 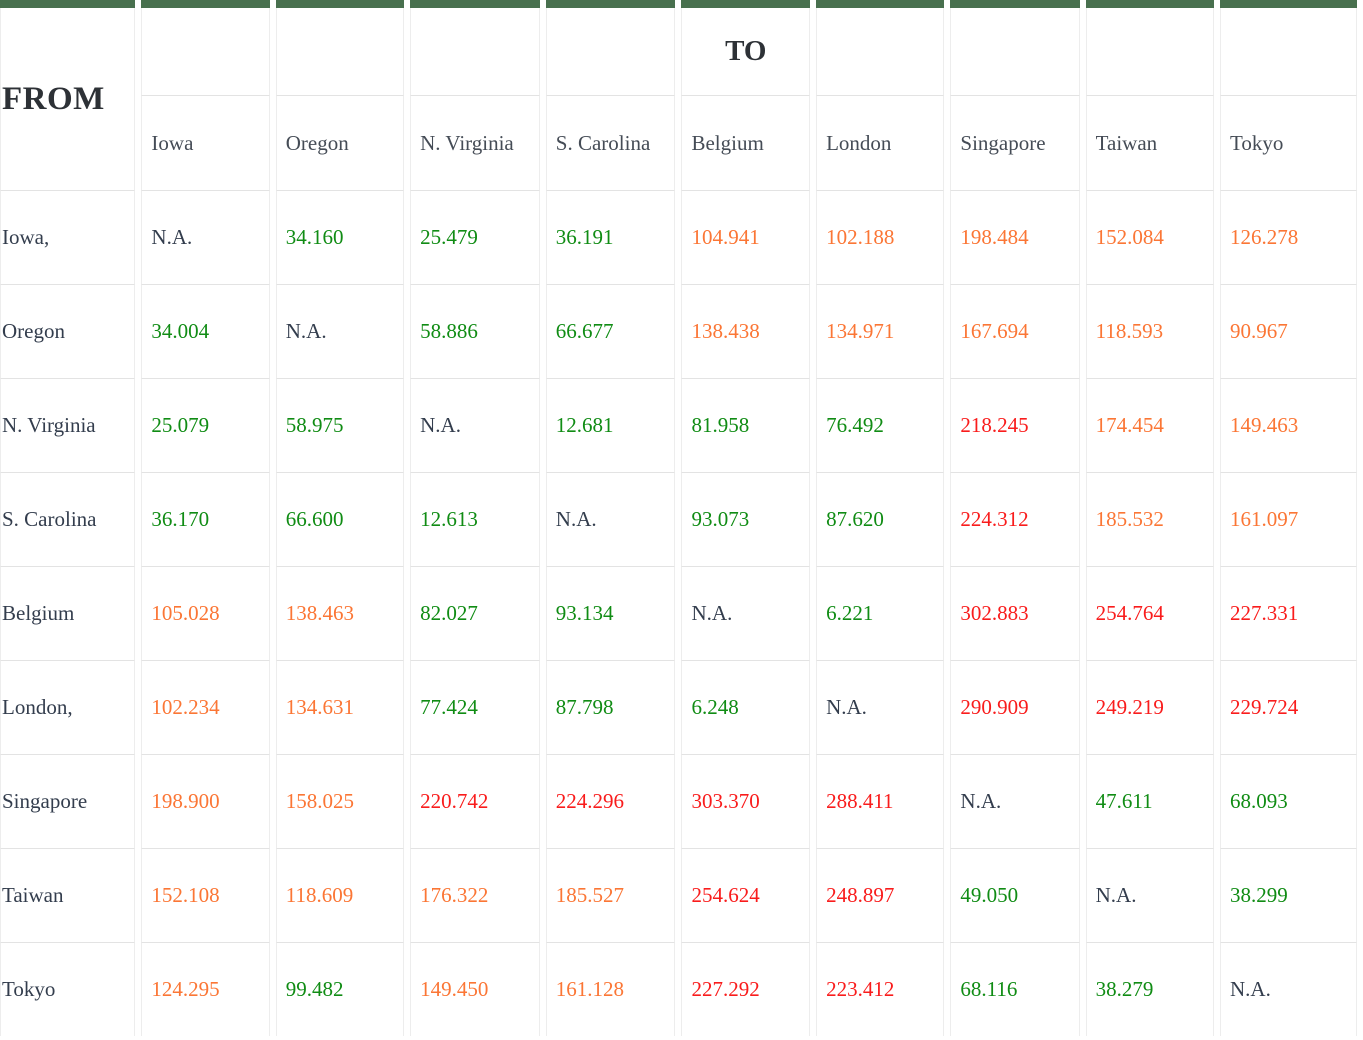 I want to click on latency-cell: 227.331, so click(x=1288, y=613).